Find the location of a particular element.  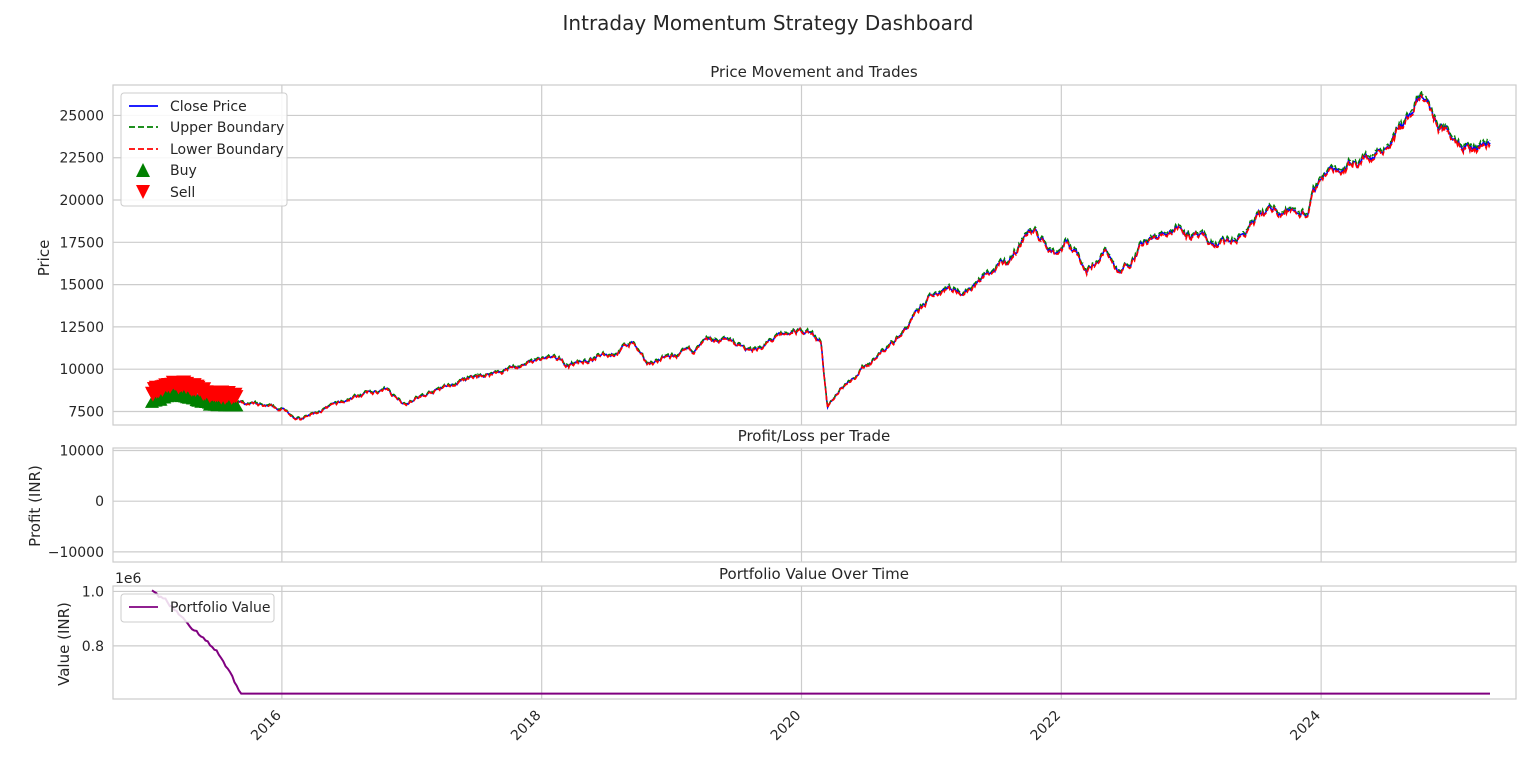

y-tick-label: 22500 is located at coordinates (81, 159).